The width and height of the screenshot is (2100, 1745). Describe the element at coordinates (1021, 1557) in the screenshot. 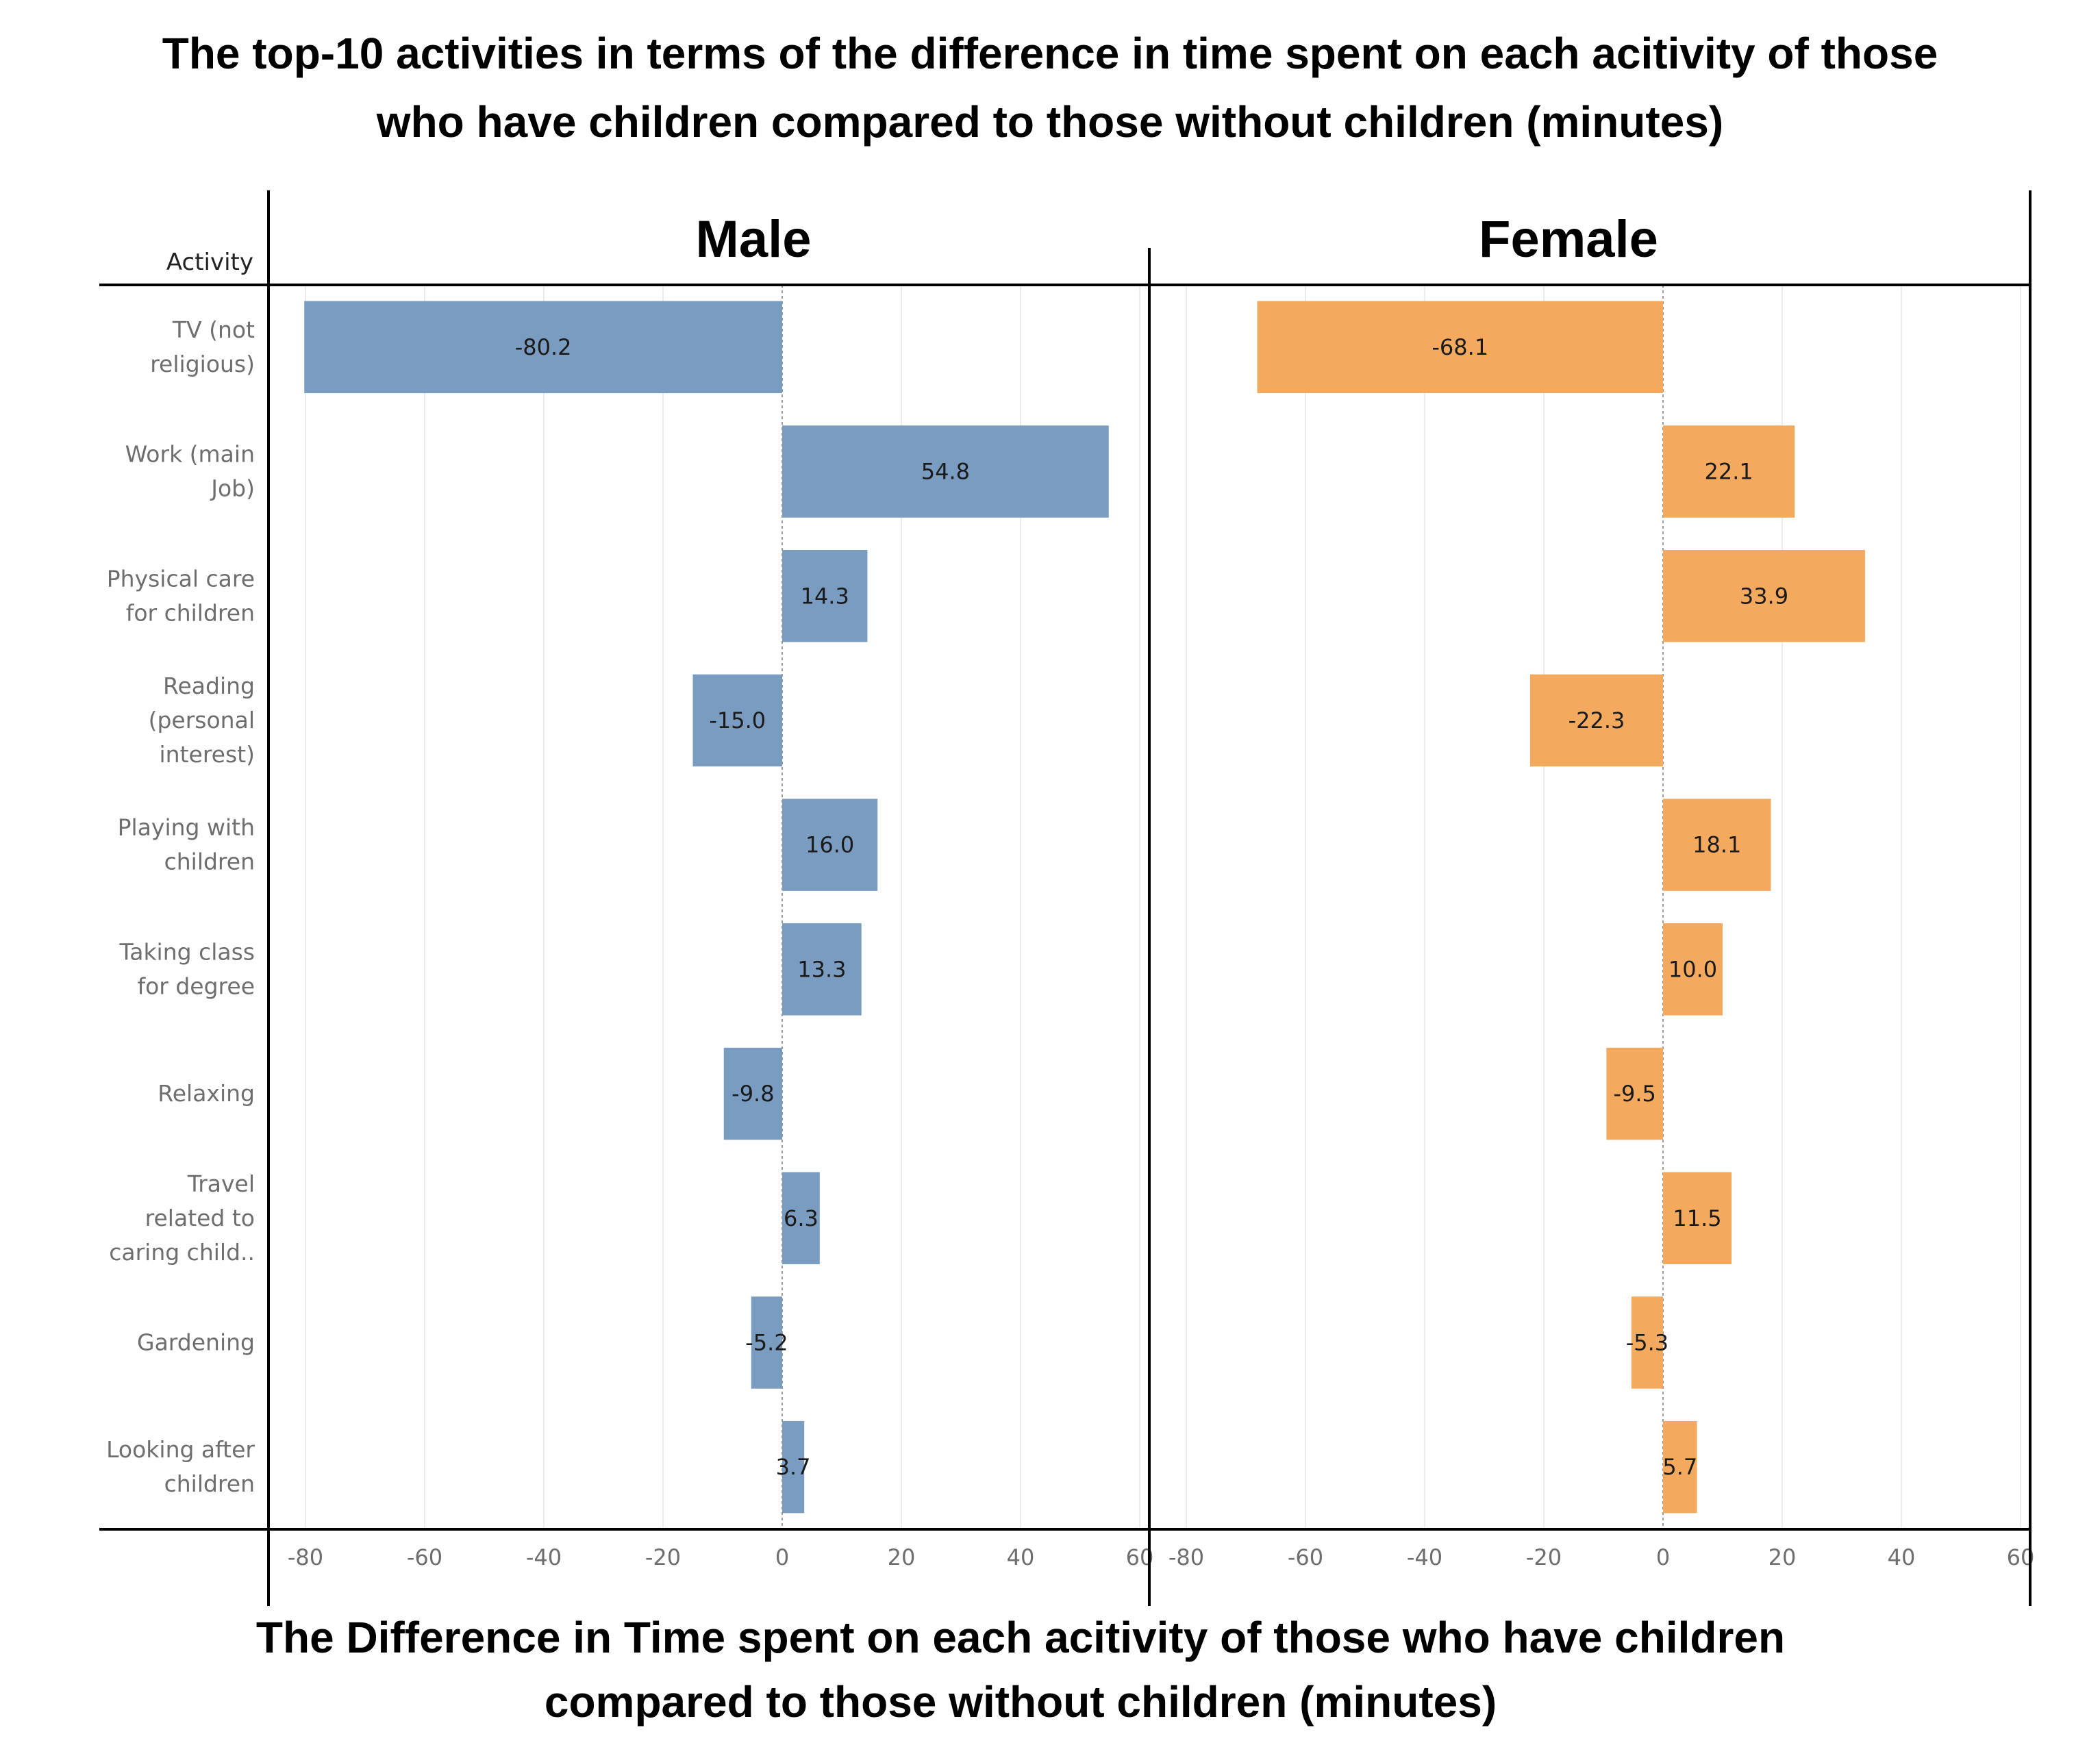

I see `x-tick-male-40: 40` at that location.